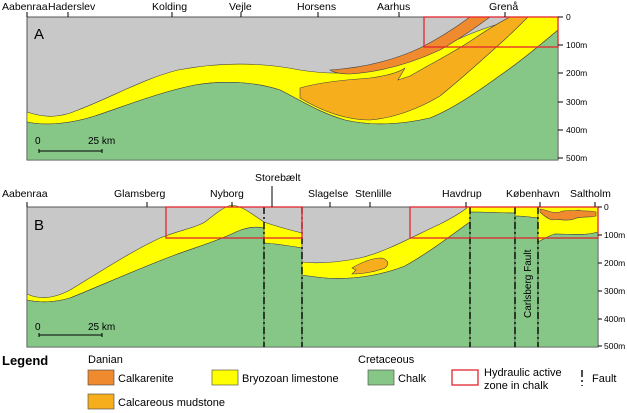 The height and width of the screenshot is (413, 627). I want to click on panel-b-chalk-mid, so click(283, 295).